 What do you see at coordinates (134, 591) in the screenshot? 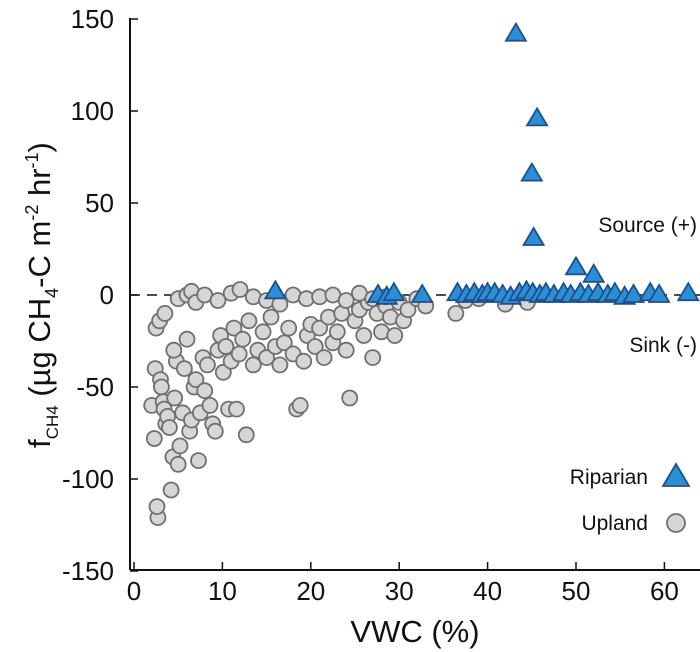
I see `x-tick-label: 0` at bounding box center [134, 591].